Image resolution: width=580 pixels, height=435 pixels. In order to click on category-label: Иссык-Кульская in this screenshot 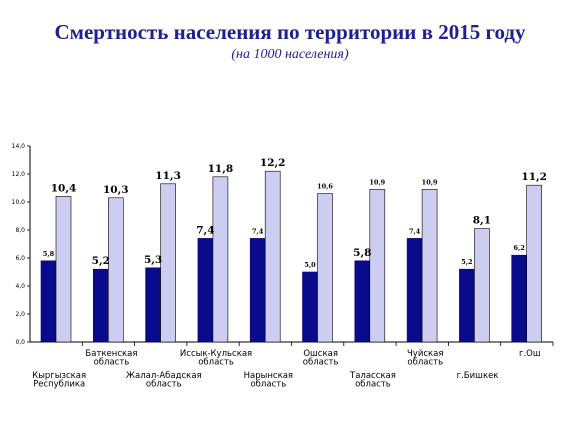, I will do `click(216, 354)`.